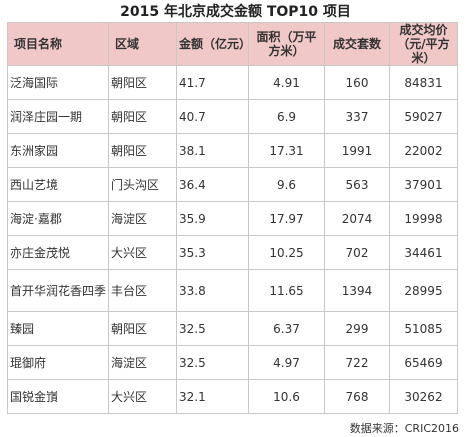 Image resolution: width=471 pixels, height=437 pixels. What do you see at coordinates (357, 328) in the screenshot?
I see `cell-units: 299` at bounding box center [357, 328].